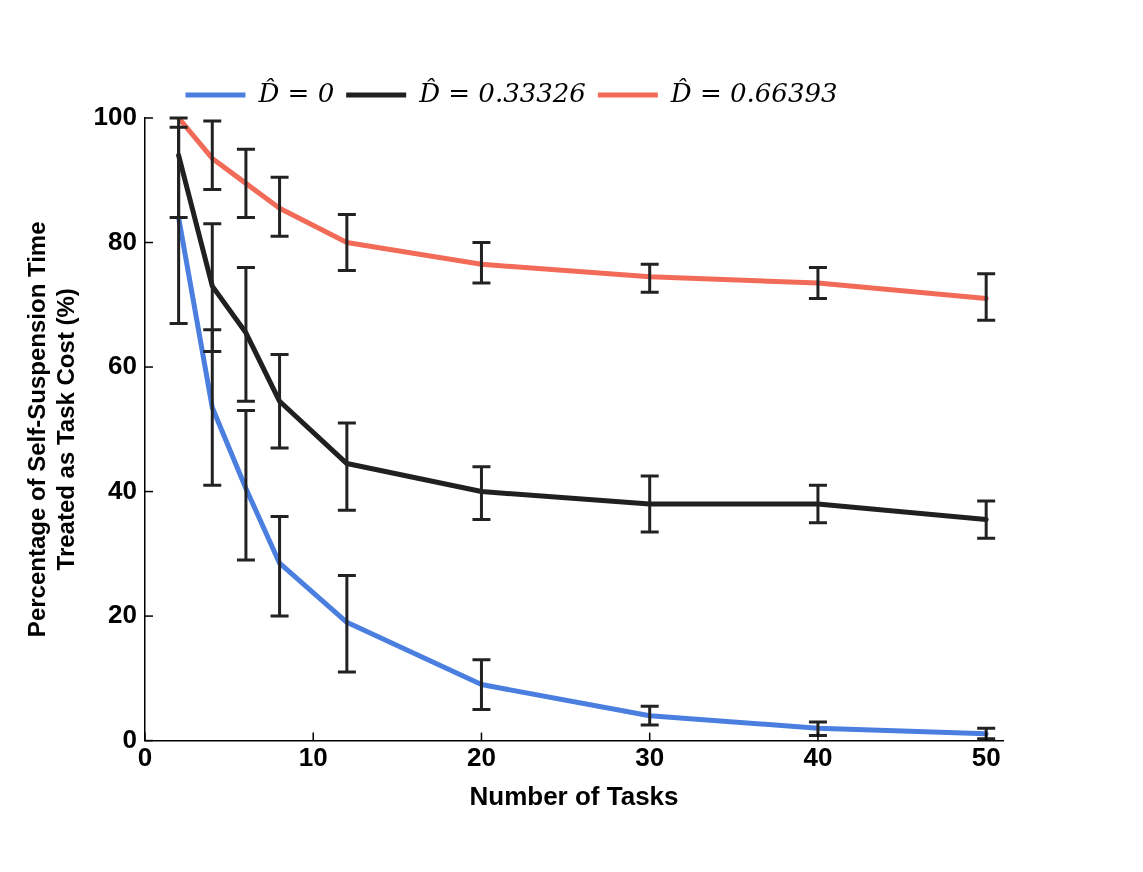  I want to click on x-tick-label: 30, so click(650, 757).